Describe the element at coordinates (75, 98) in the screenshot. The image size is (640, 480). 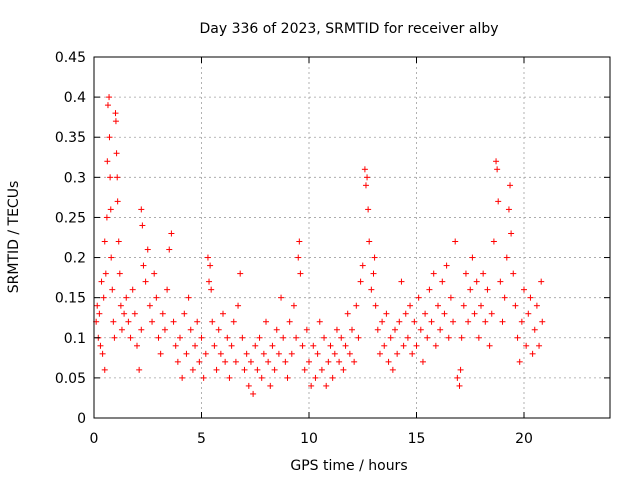
I see `y-tick-label: 0.4` at that location.